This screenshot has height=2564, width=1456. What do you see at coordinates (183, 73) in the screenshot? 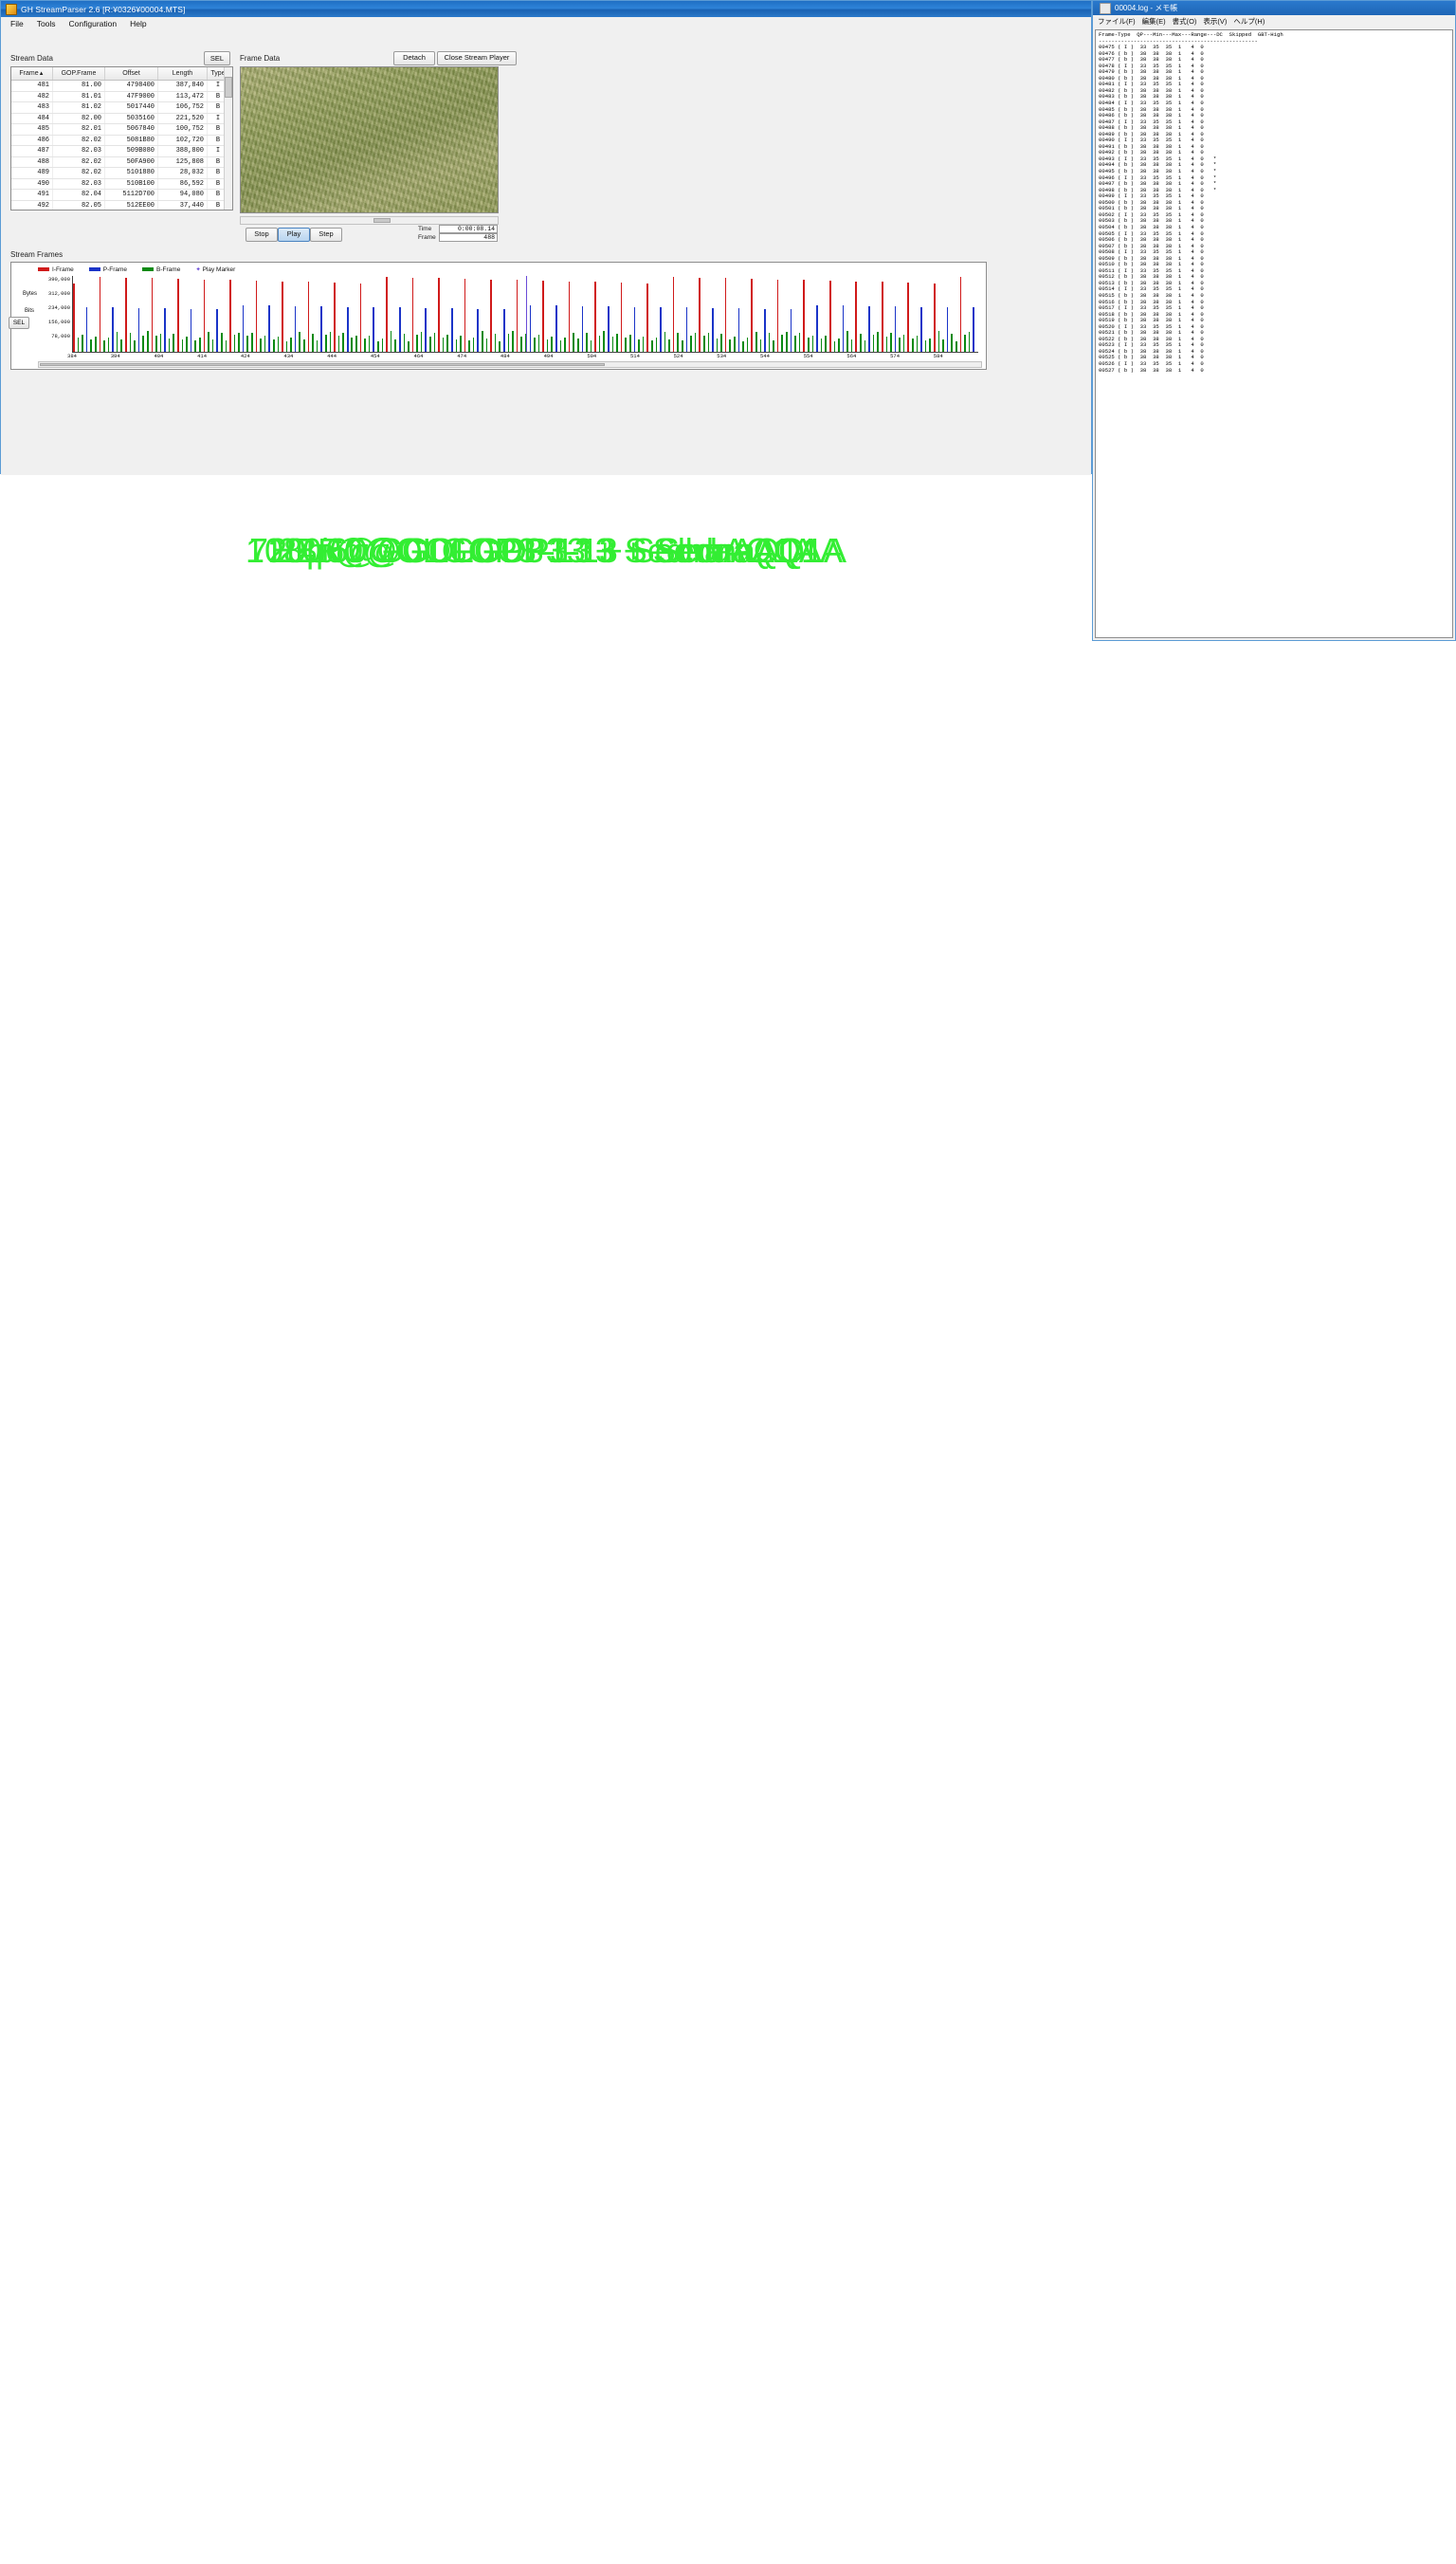
I see `column-header-length: Length` at bounding box center [183, 73].